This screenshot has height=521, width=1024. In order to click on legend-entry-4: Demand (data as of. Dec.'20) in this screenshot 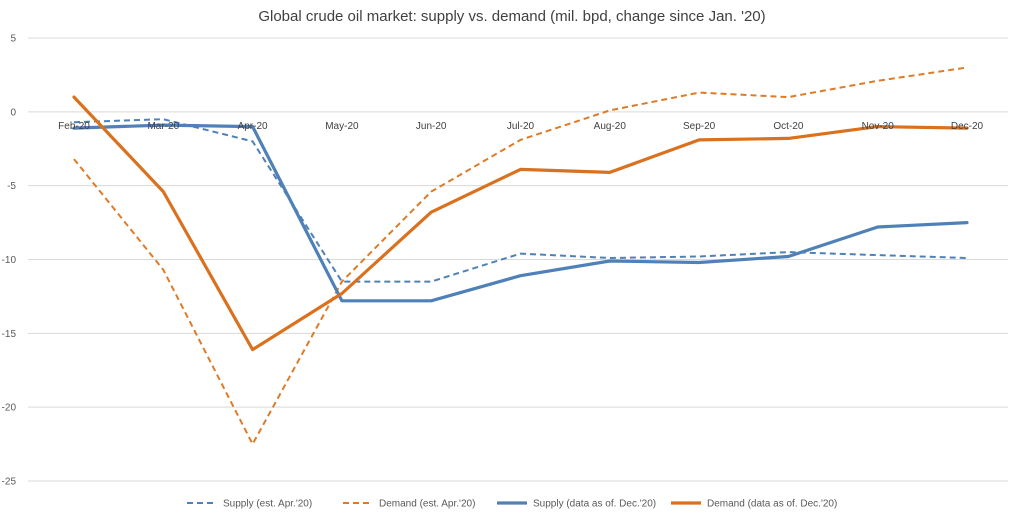, I will do `click(772, 504)`.